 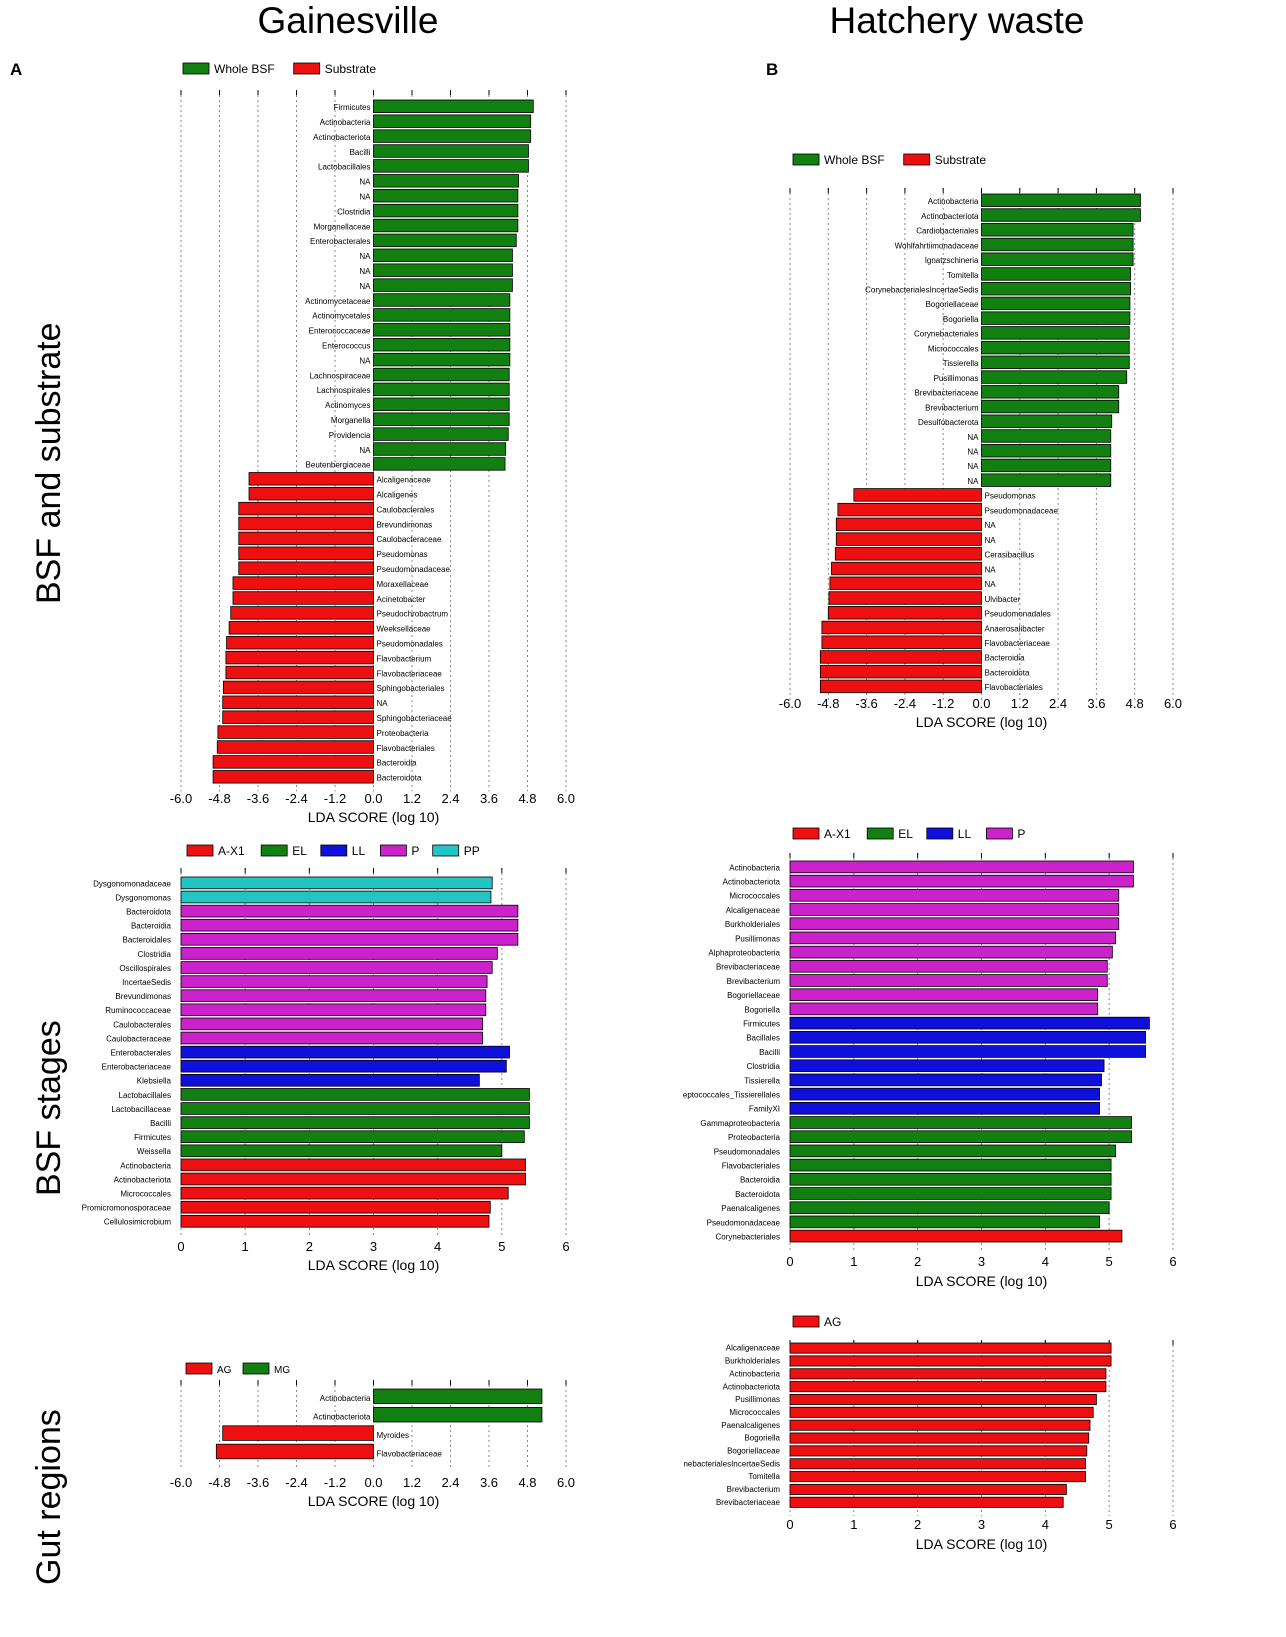 I want to click on bar-firmicutes, so click(x=969, y=1023).